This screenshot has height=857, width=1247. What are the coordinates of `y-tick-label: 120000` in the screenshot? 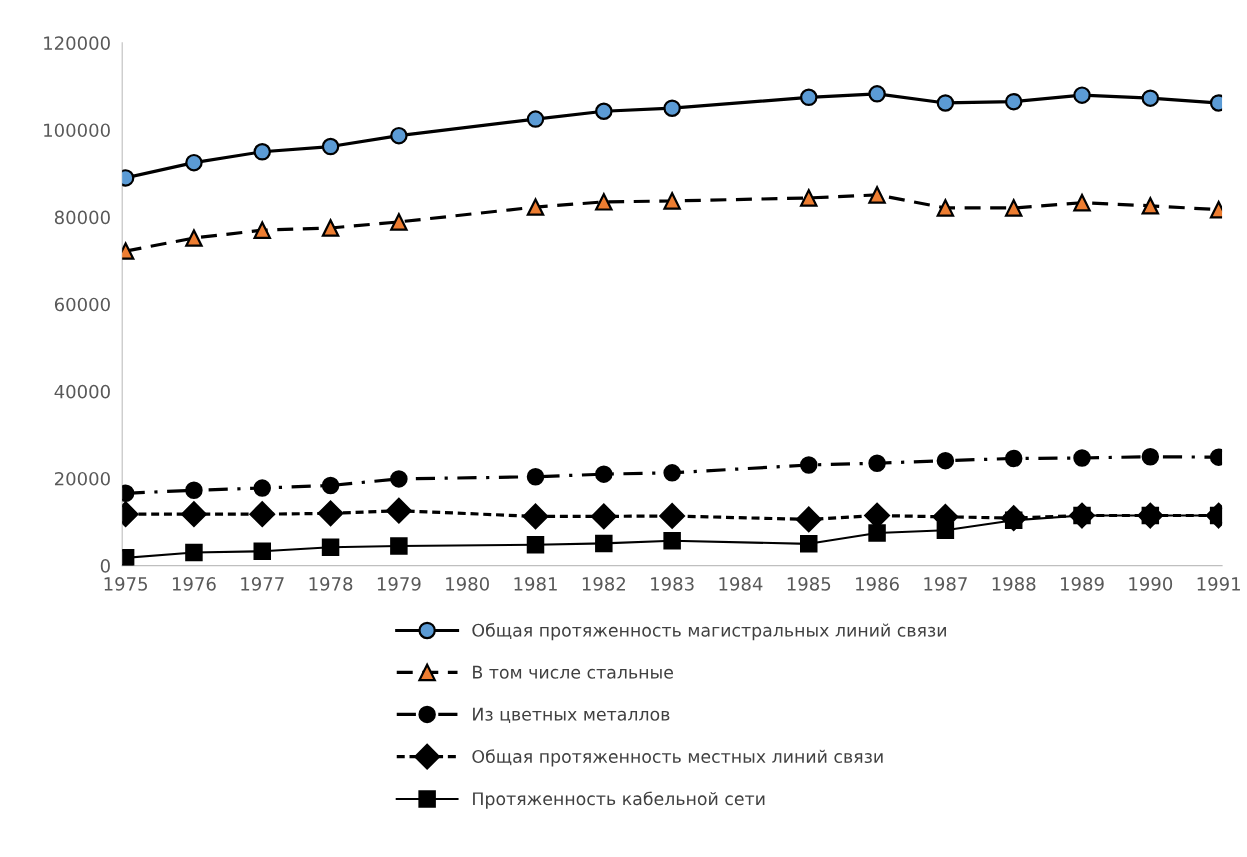 It's located at (77, 43).